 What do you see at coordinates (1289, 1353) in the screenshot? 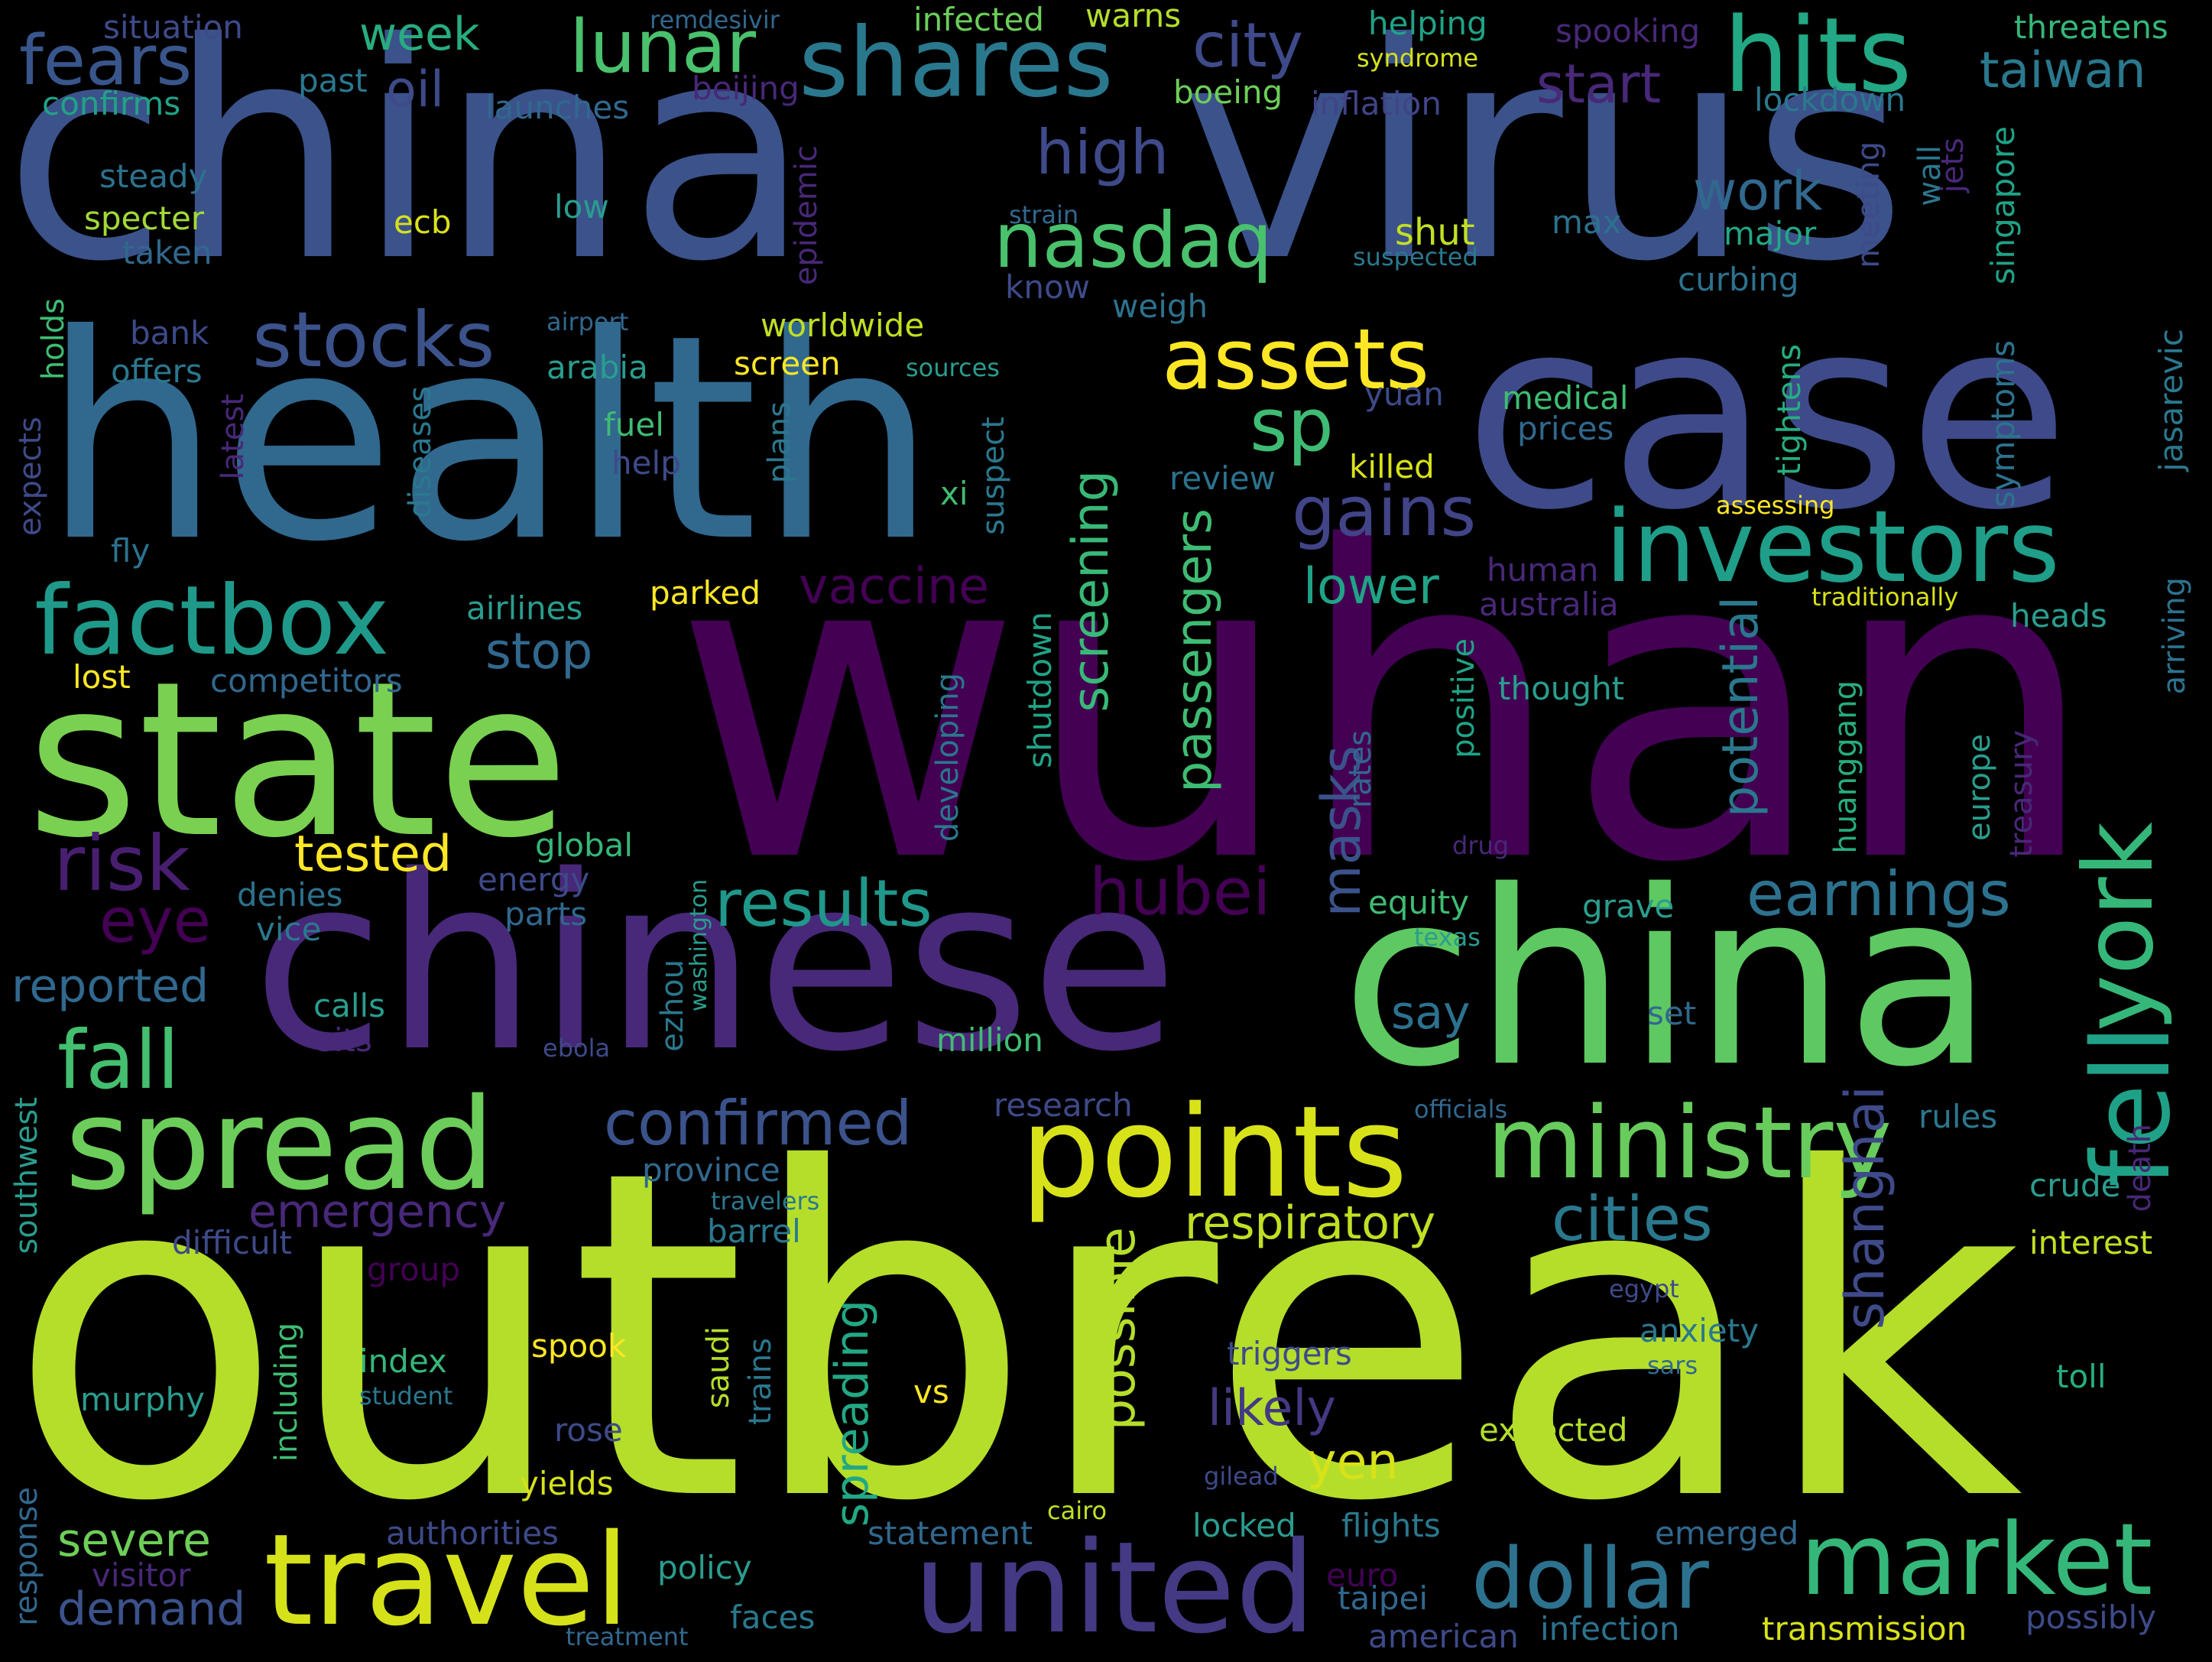
I see `word-triggers: triggers` at bounding box center [1289, 1353].